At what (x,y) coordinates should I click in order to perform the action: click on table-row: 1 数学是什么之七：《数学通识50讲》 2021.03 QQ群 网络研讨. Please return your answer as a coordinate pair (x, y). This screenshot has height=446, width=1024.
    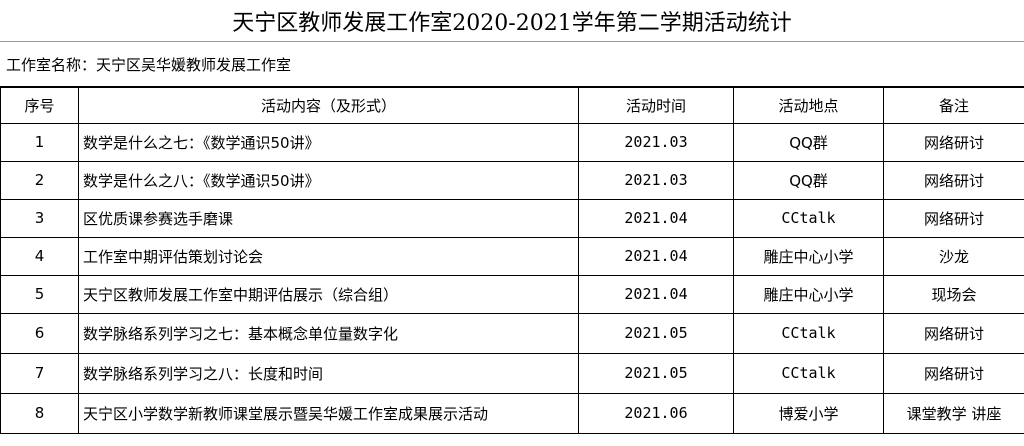
    Looking at the image, I should click on (512, 142).